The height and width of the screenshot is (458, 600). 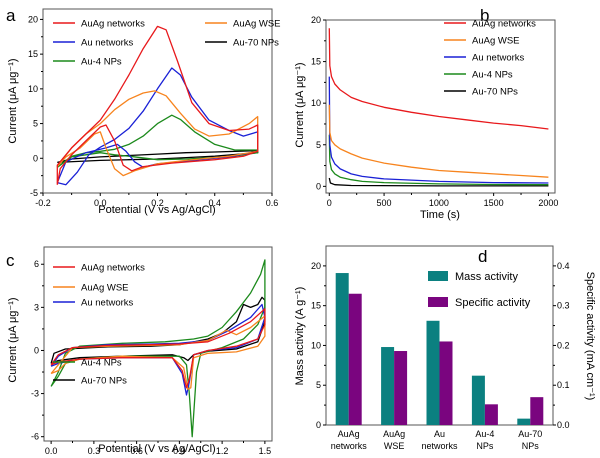 What do you see at coordinates (482, 256) in the screenshot?
I see `panel-label: d` at bounding box center [482, 256].